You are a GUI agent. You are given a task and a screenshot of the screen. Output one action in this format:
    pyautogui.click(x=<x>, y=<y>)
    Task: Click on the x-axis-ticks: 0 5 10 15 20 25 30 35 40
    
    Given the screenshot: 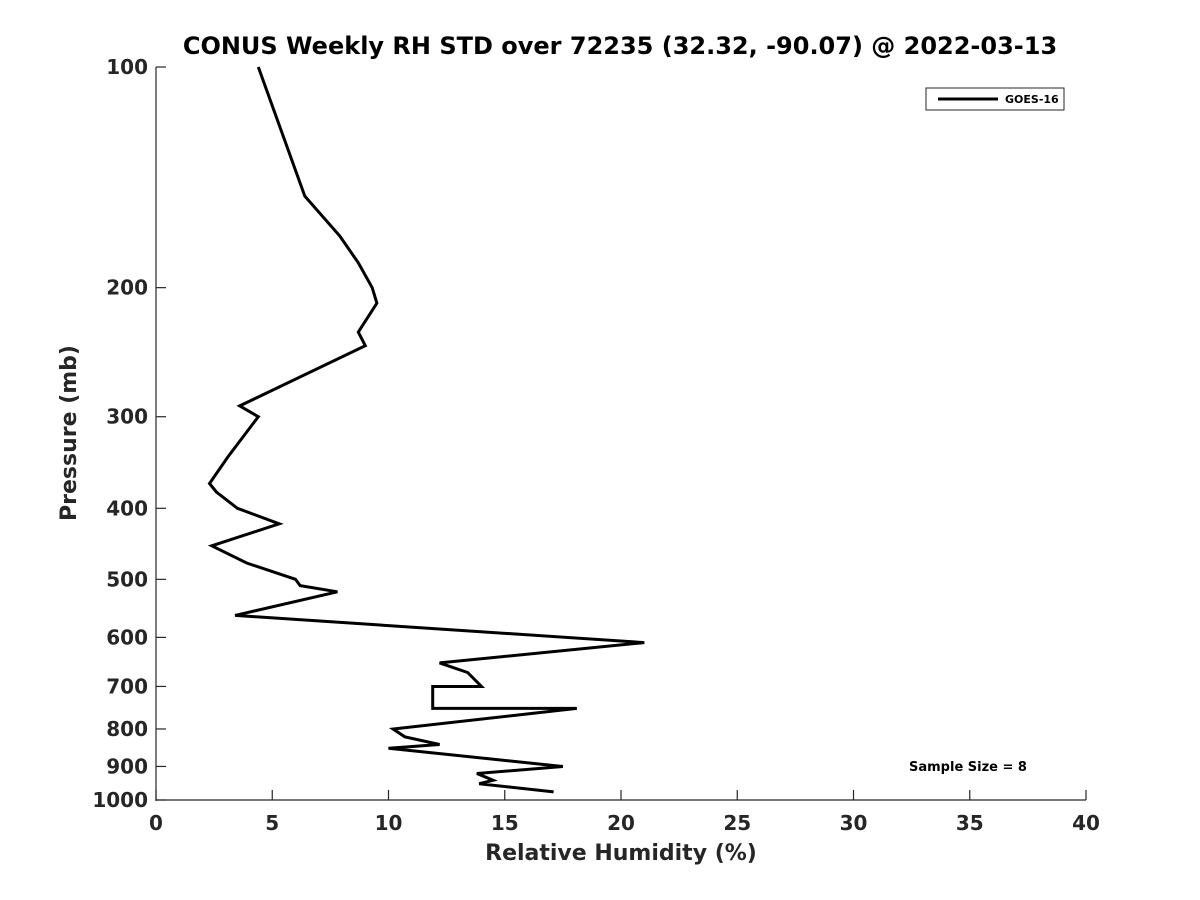 What is the action you would take?
    pyautogui.click(x=624, y=812)
    